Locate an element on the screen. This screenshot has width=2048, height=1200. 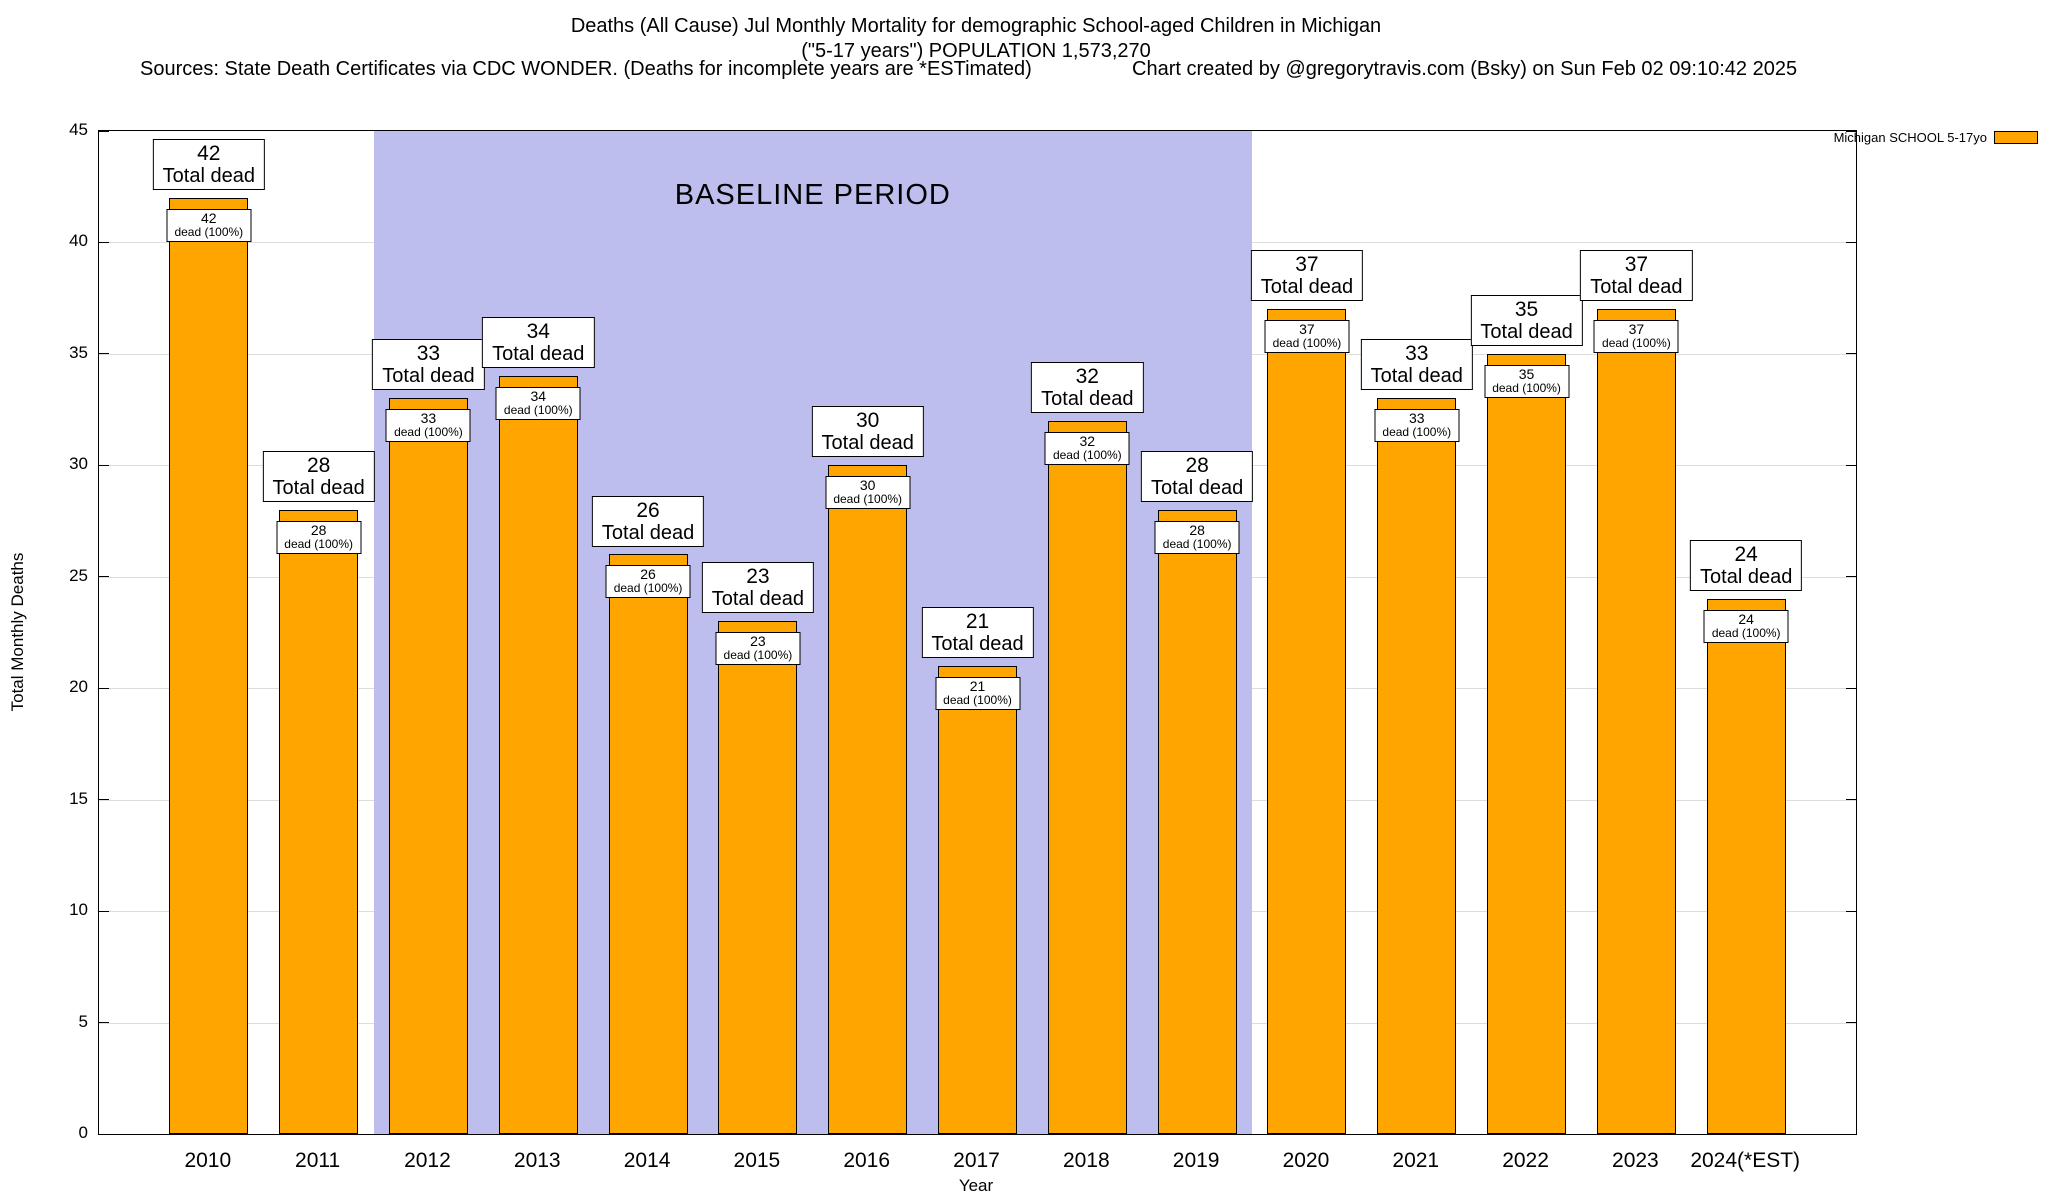
bar-total-label-2011: 28 Total dead is located at coordinates (318, 476).